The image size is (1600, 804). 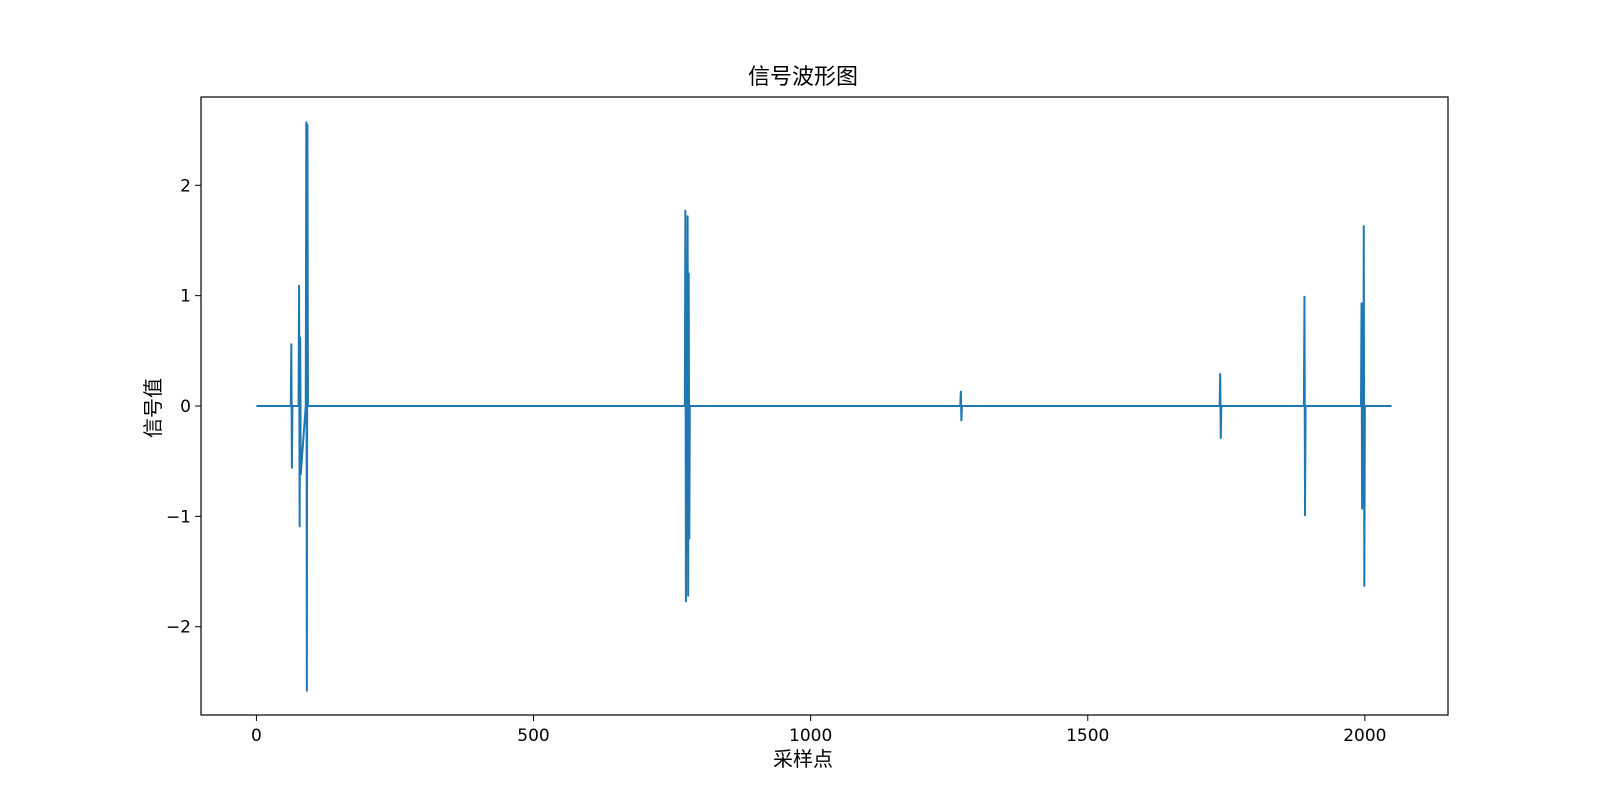 I want to click on y-tick-label: 1, so click(x=185, y=297).